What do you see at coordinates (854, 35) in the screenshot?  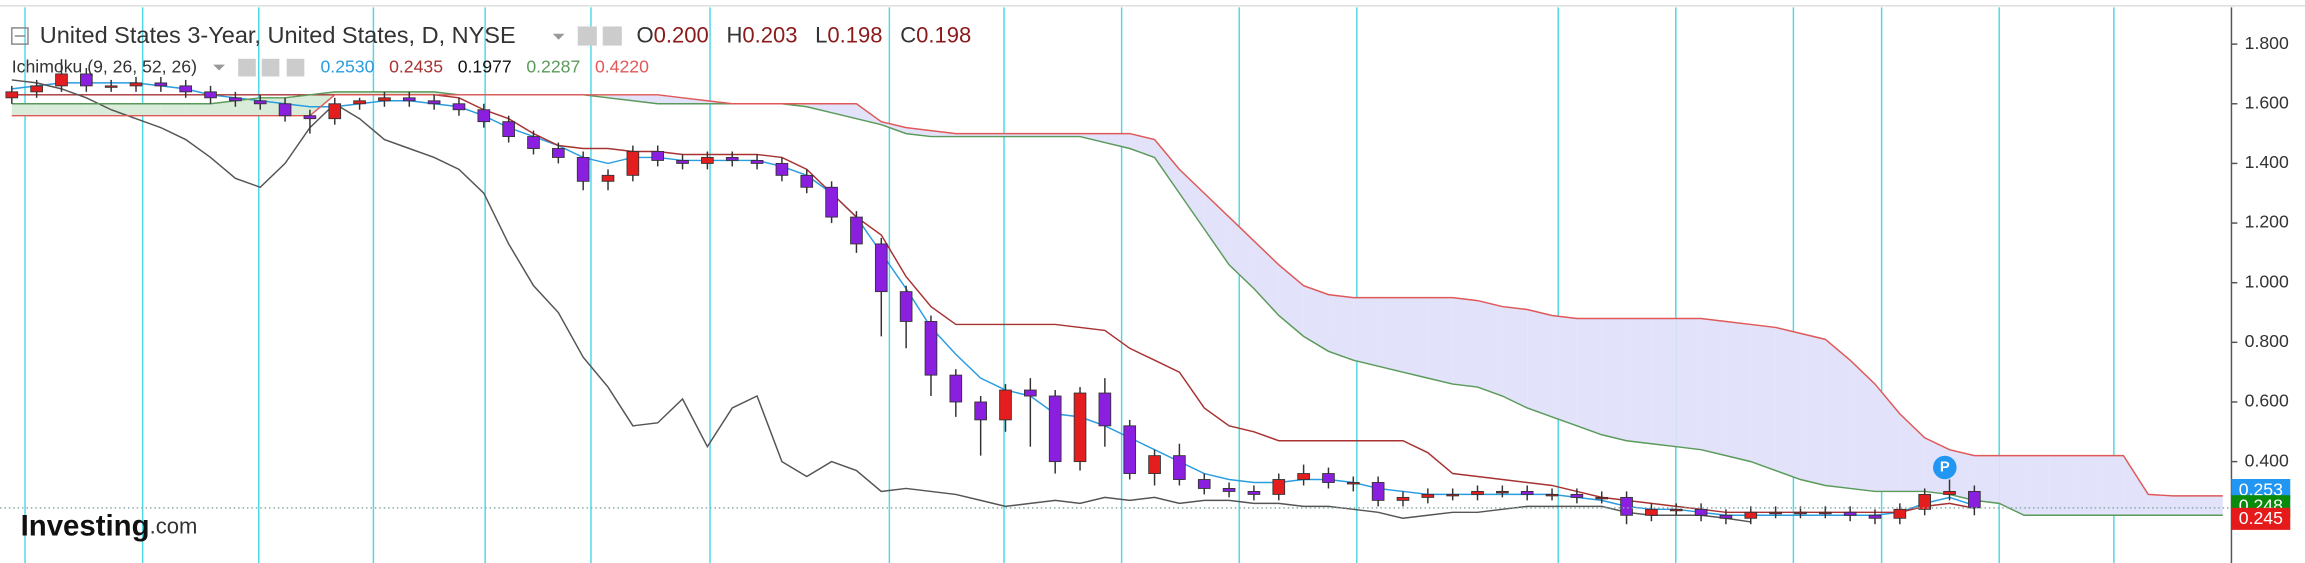 I see `ohlc-value: 0.198` at bounding box center [854, 35].